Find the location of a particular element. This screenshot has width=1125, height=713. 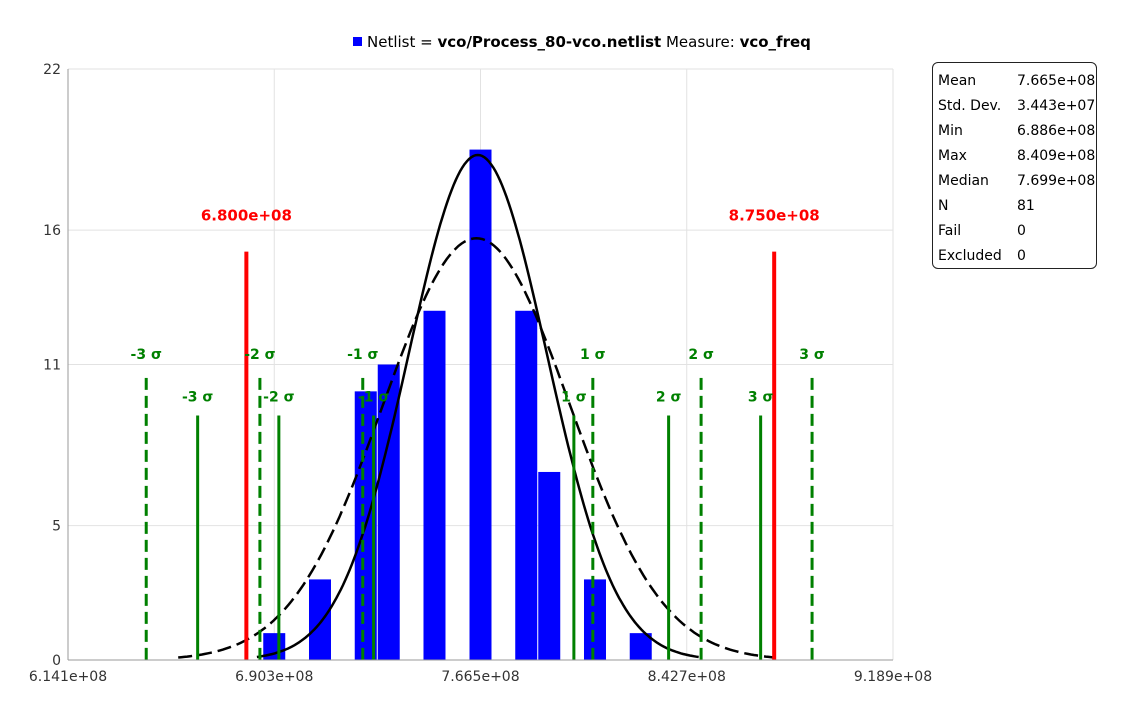

stat-value: 6.886e+08 is located at coordinates (1056, 130).